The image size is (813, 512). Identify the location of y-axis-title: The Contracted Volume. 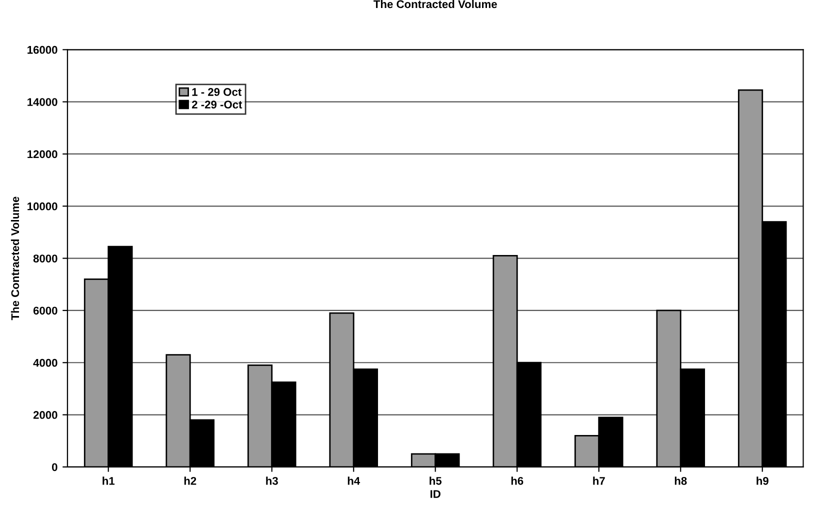
(15, 258).